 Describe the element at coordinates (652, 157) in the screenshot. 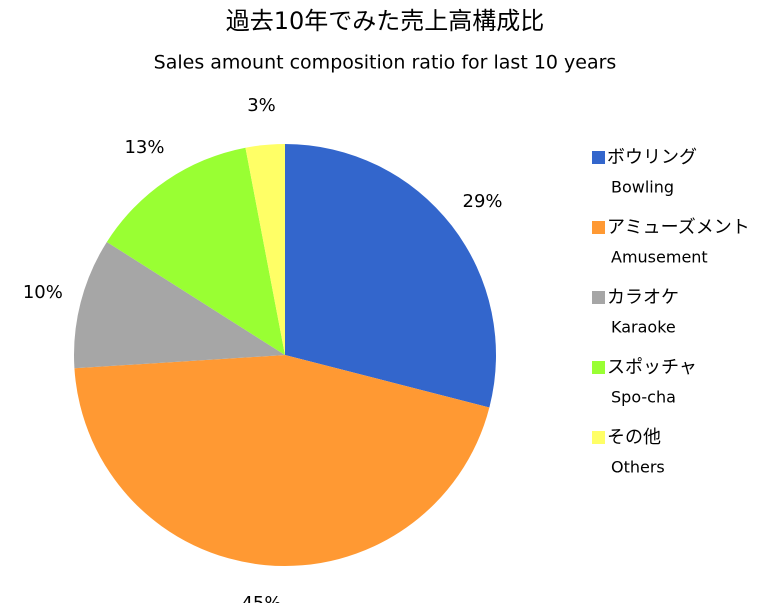

I see `legend-label: ボウリング` at that location.